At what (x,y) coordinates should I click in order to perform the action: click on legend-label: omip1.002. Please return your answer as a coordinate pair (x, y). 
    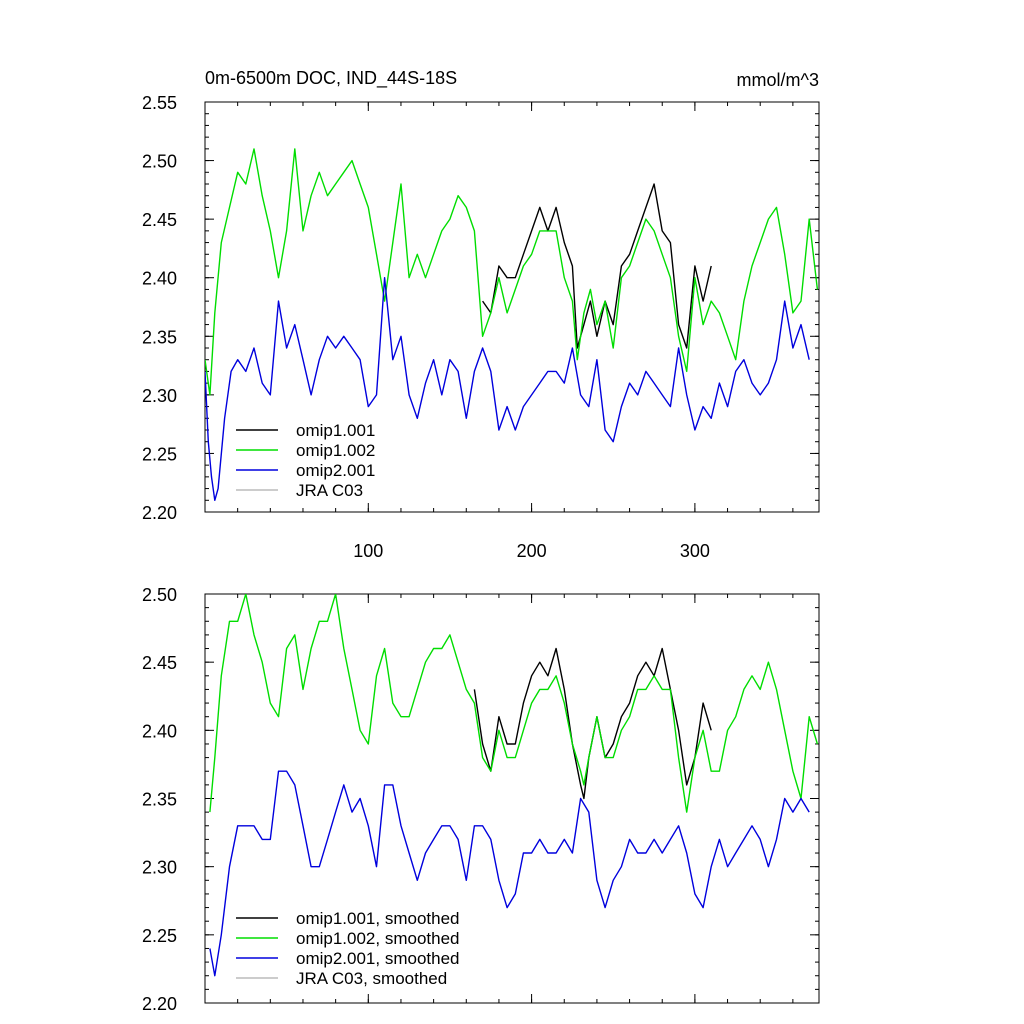
    Looking at the image, I should click on (335, 450).